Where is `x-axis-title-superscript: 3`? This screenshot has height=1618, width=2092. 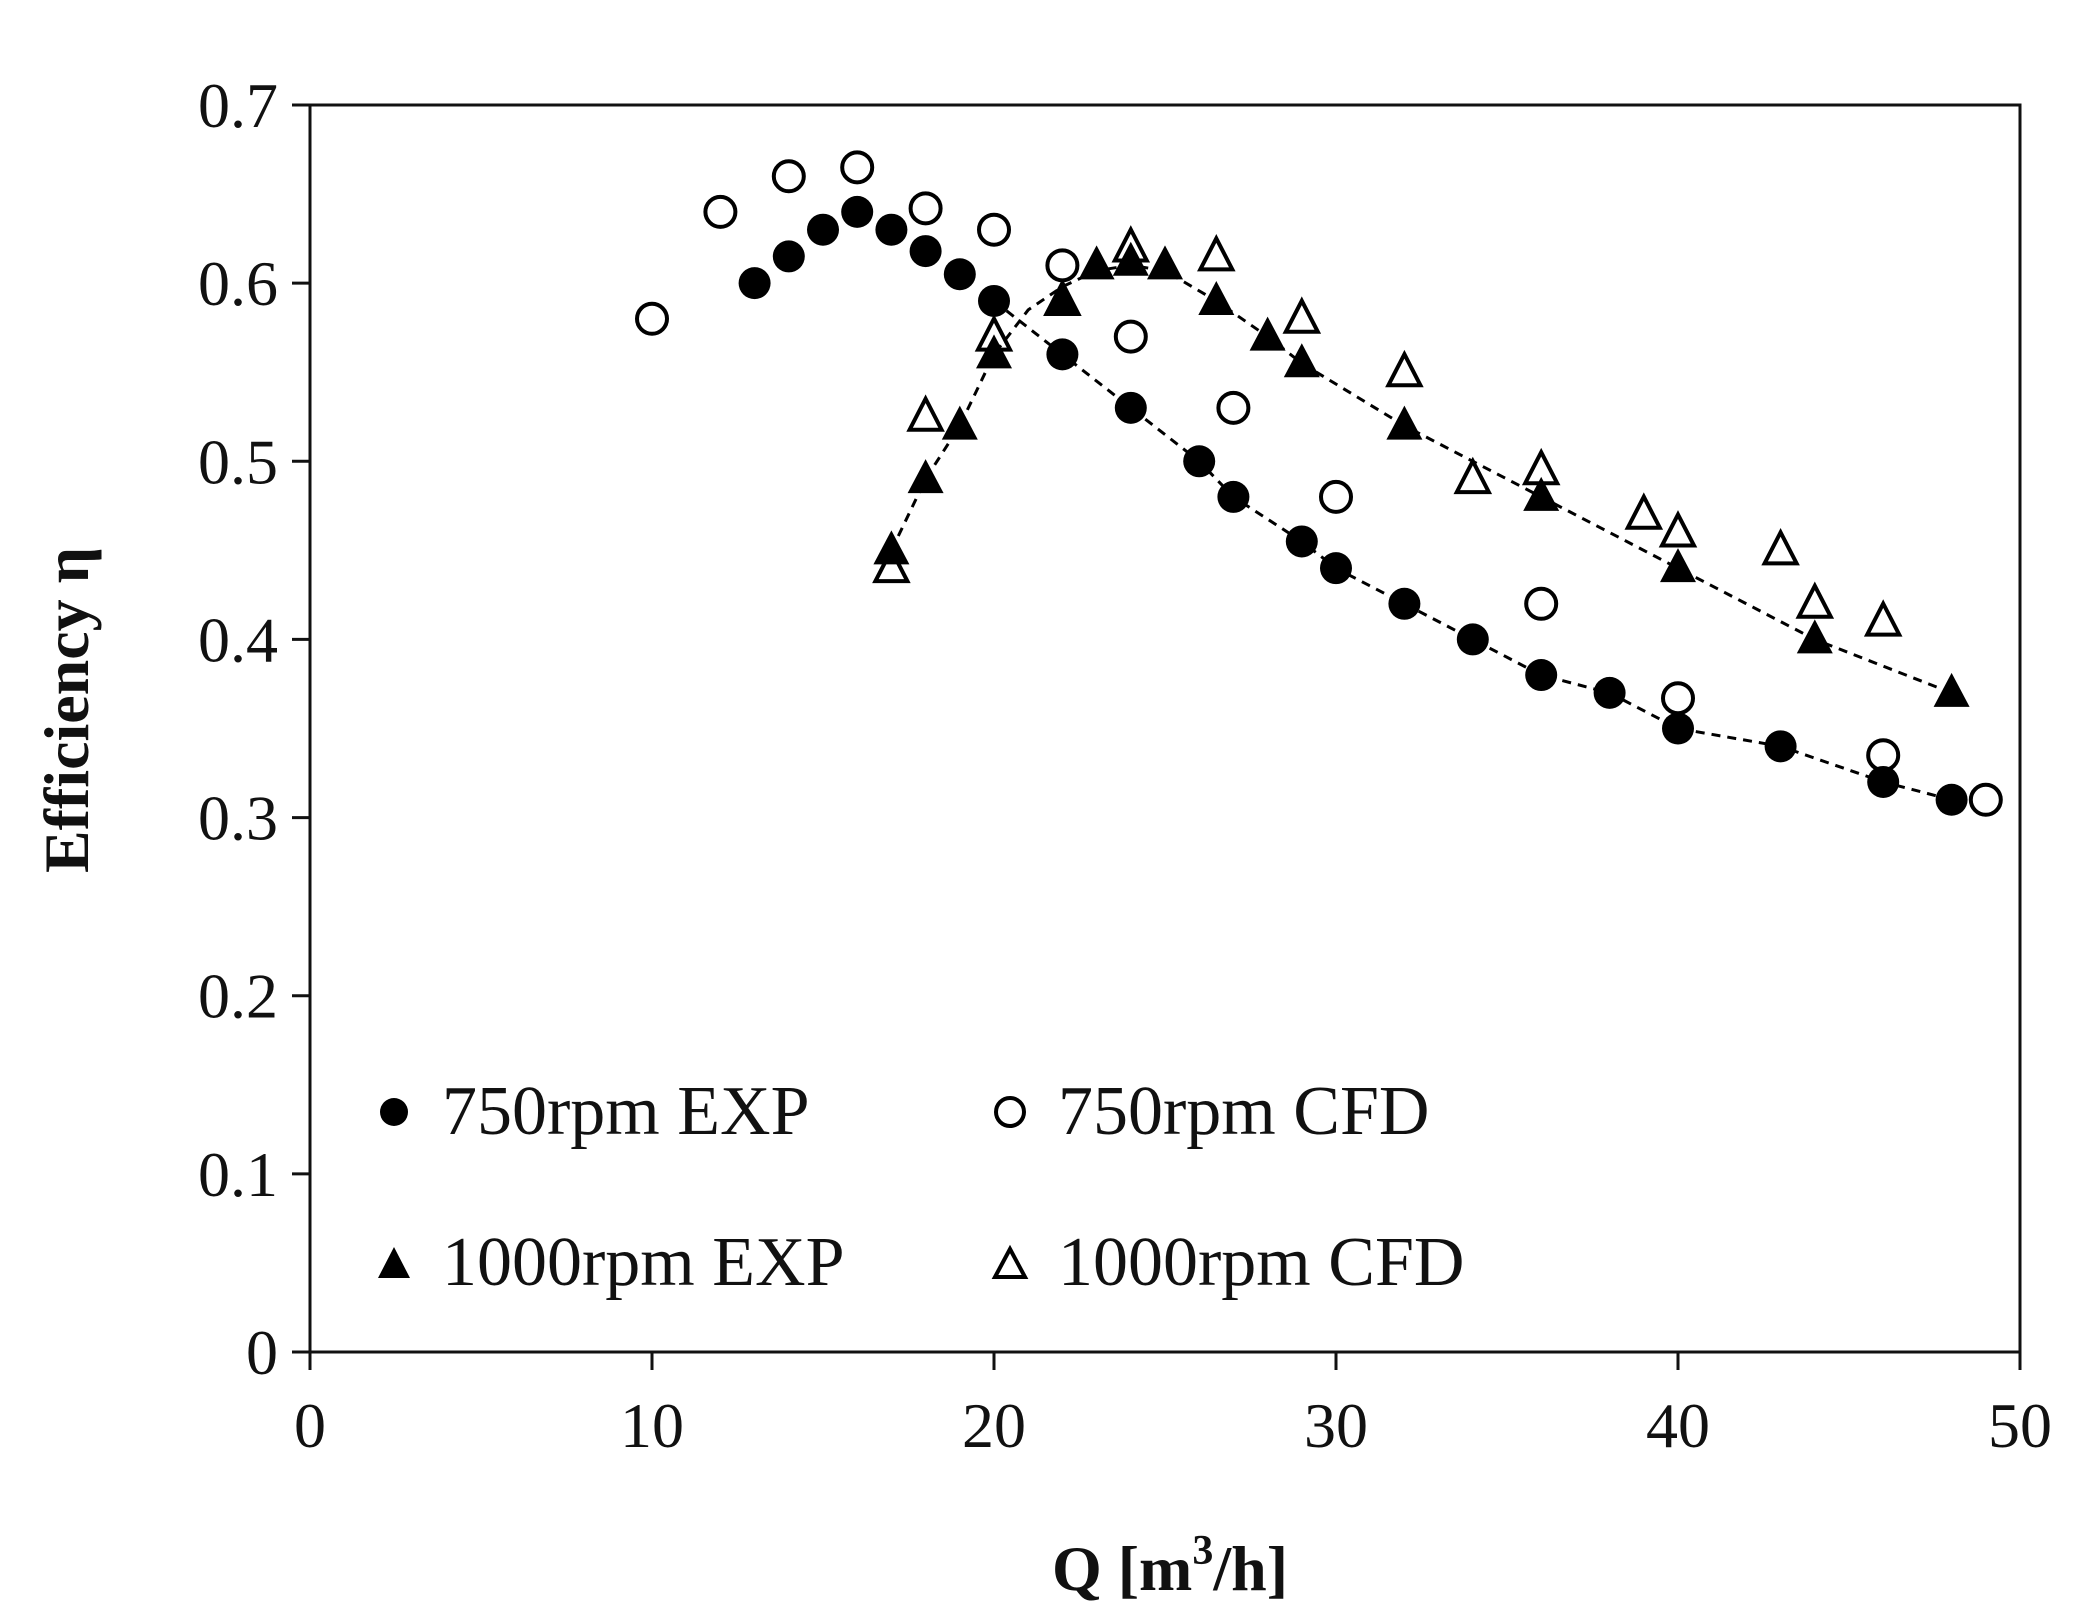 x-axis-title-superscript: 3 is located at coordinates (1202, 1551).